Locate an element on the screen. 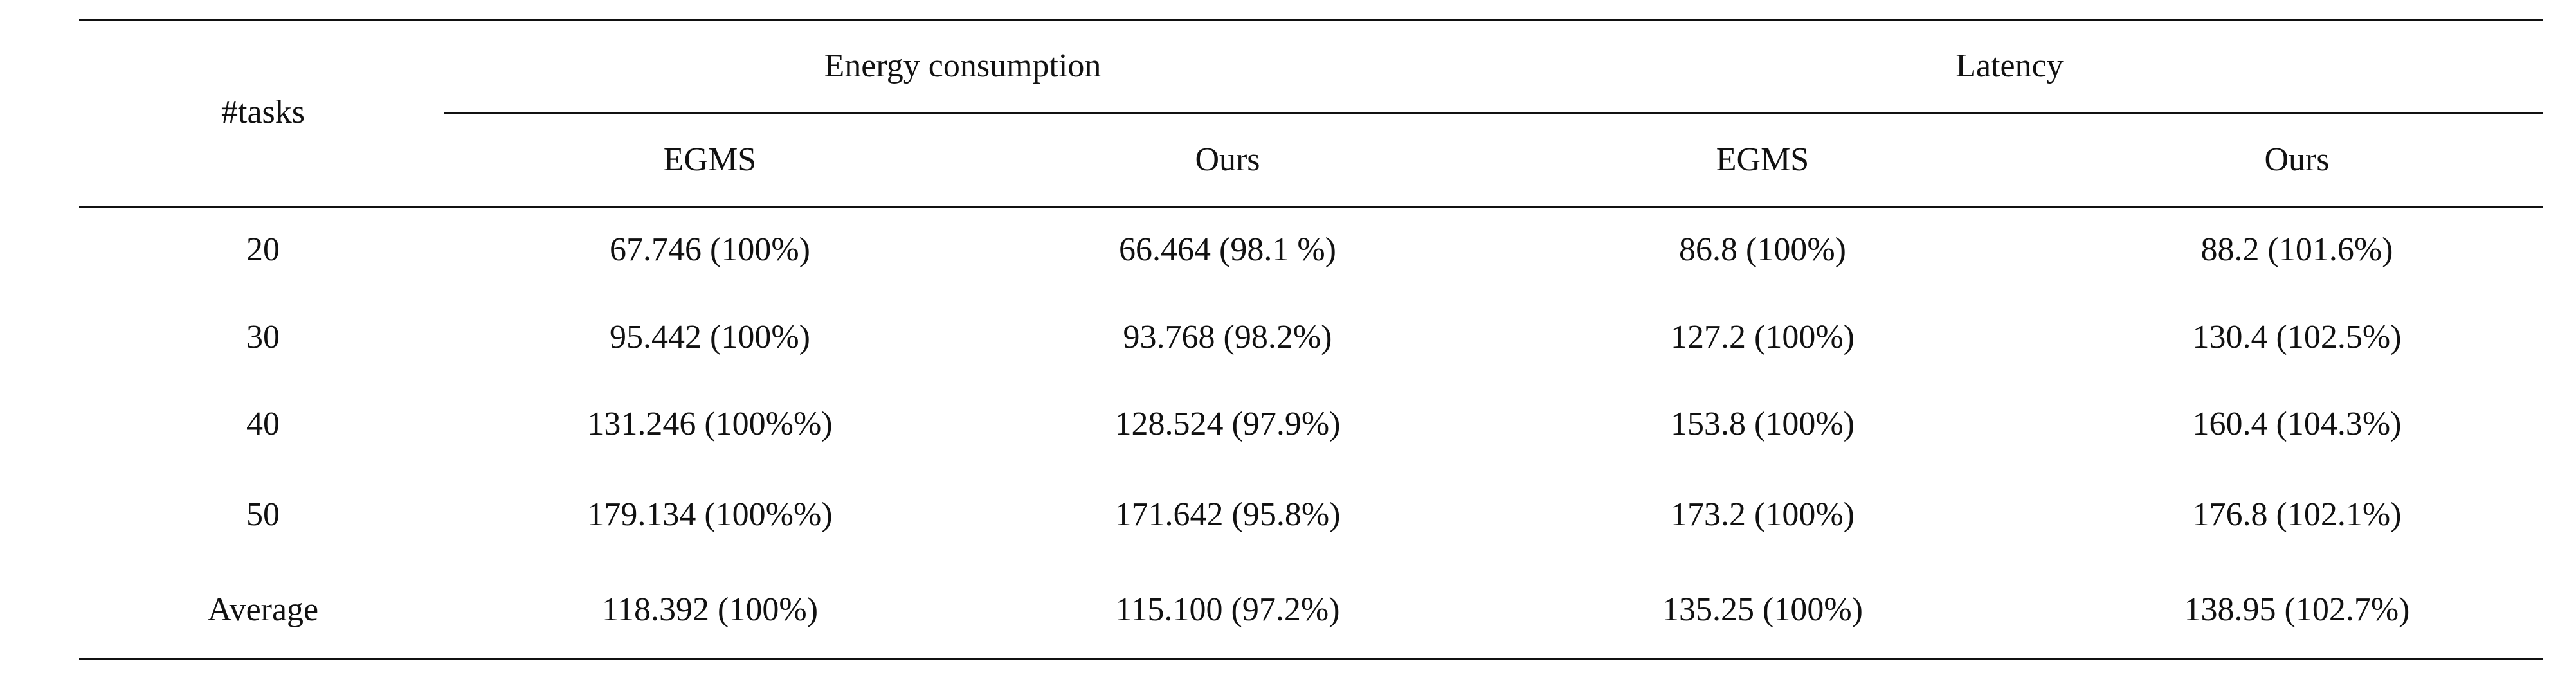 The height and width of the screenshot is (682, 2576). table-cell: 30 is located at coordinates (263, 337).